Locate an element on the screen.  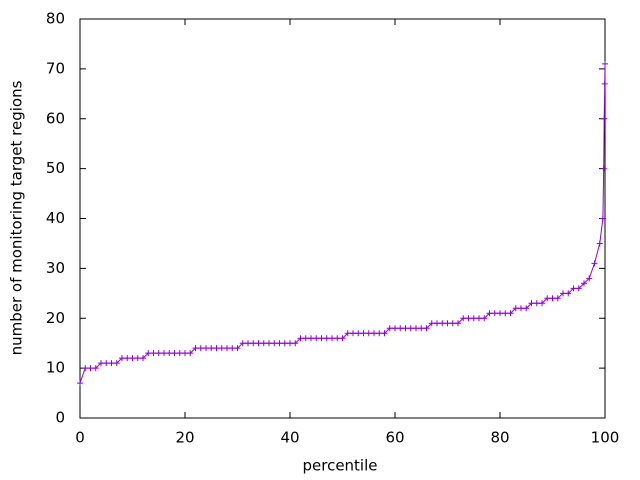
y-tick-label: 50 is located at coordinates (55, 168).